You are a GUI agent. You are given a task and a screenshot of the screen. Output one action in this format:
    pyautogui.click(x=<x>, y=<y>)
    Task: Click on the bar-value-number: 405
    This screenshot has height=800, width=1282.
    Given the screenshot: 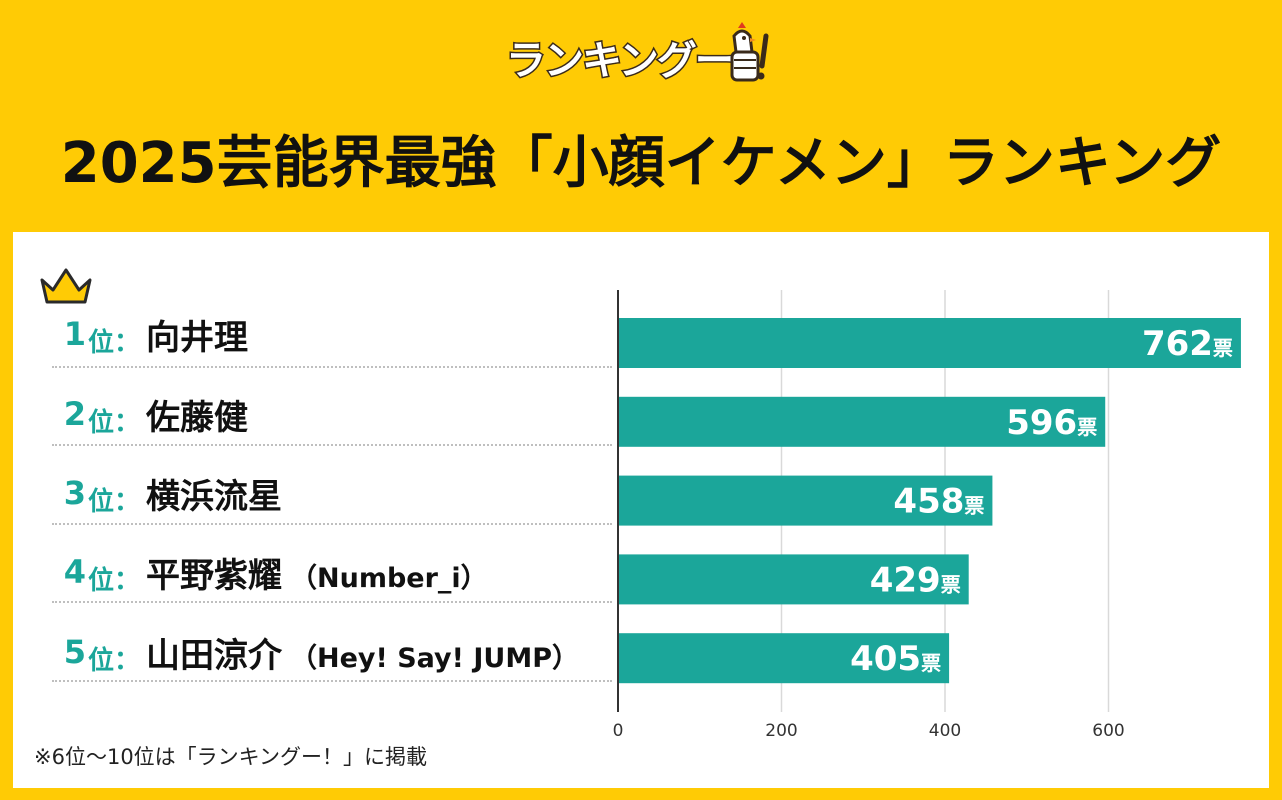 What is the action you would take?
    pyautogui.click(x=885, y=659)
    